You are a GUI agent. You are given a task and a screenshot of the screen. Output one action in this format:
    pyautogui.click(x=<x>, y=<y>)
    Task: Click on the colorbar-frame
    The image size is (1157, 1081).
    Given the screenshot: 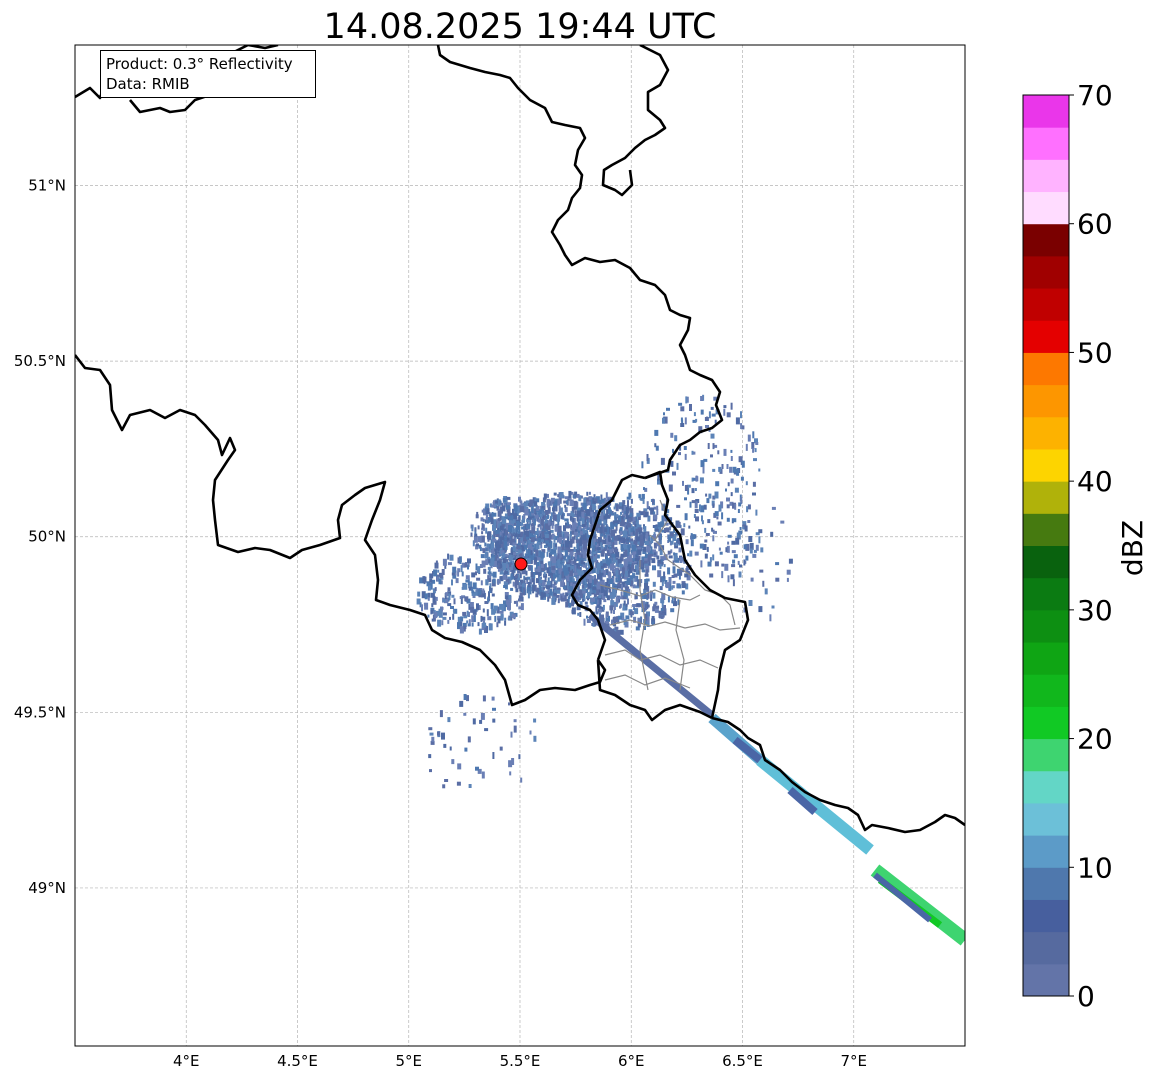 What is the action you would take?
    pyautogui.click(x=1046, y=545)
    